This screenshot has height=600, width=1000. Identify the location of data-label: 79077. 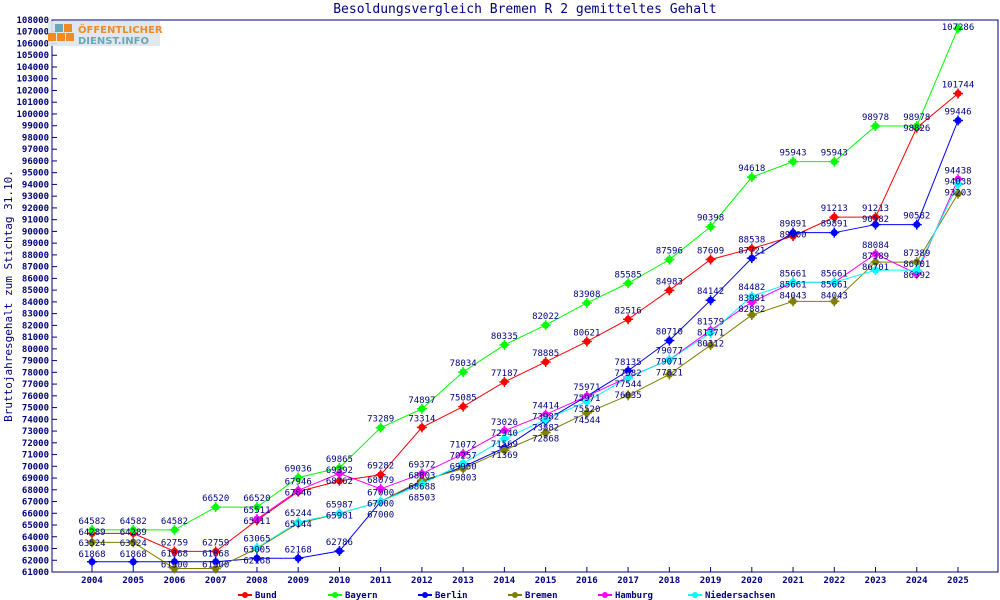
(669, 352).